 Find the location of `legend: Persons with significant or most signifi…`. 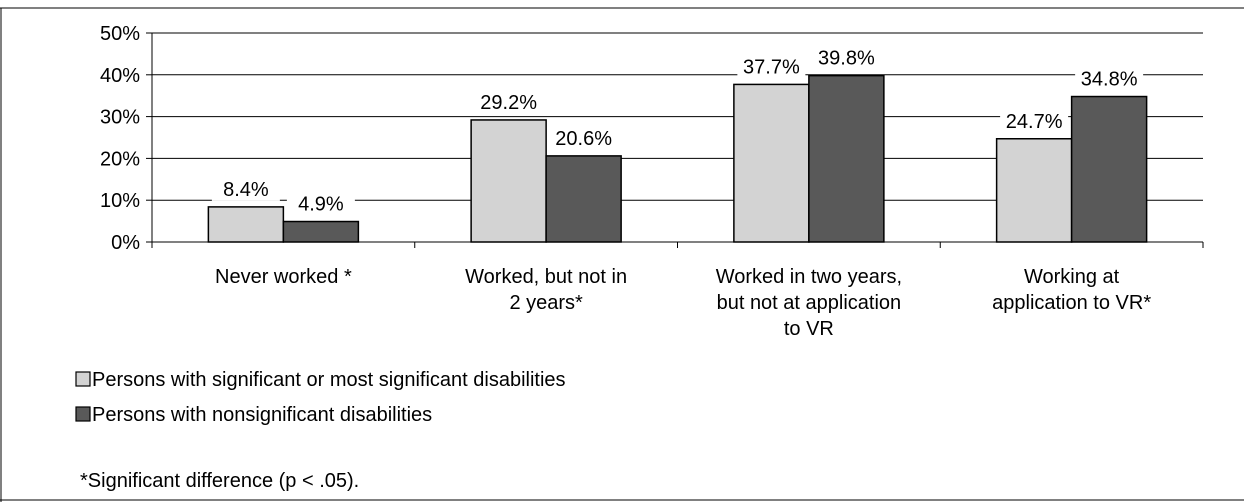

legend: Persons with significant or most signifi… is located at coordinates (320, 397).